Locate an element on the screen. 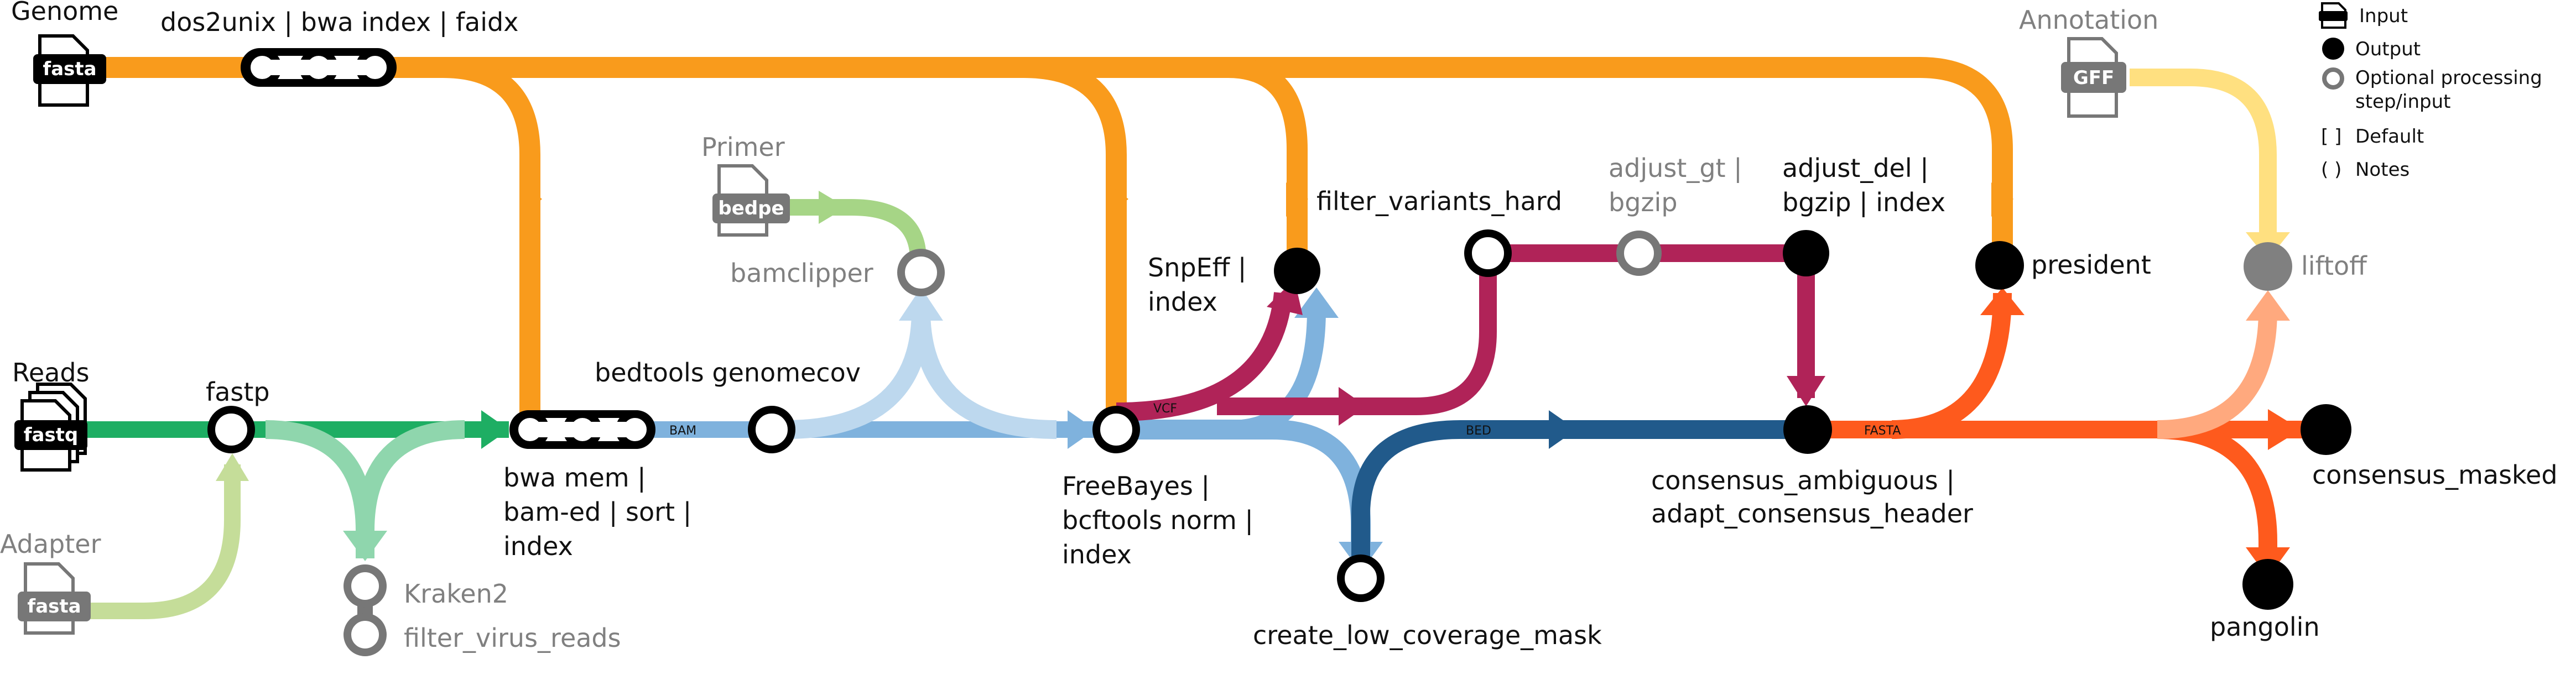 Image resolution: width=2576 pixels, height=680 pixels. primer-arrow is located at coordinates (833, 207).